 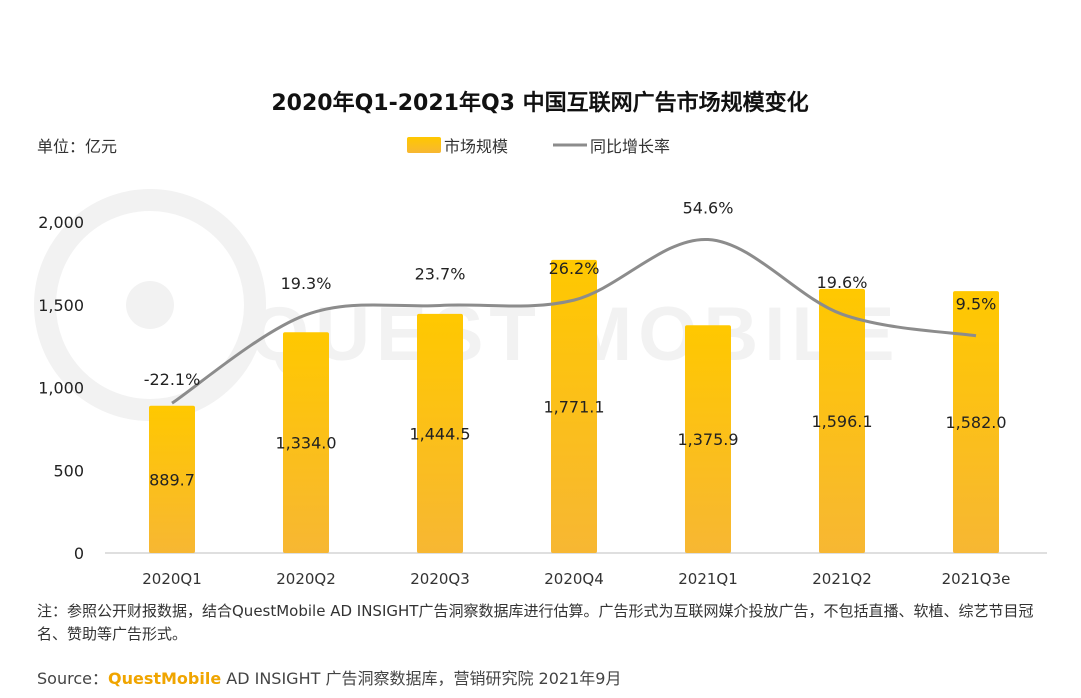 I want to click on growth-rate-label: 54.6%, so click(x=708, y=208).